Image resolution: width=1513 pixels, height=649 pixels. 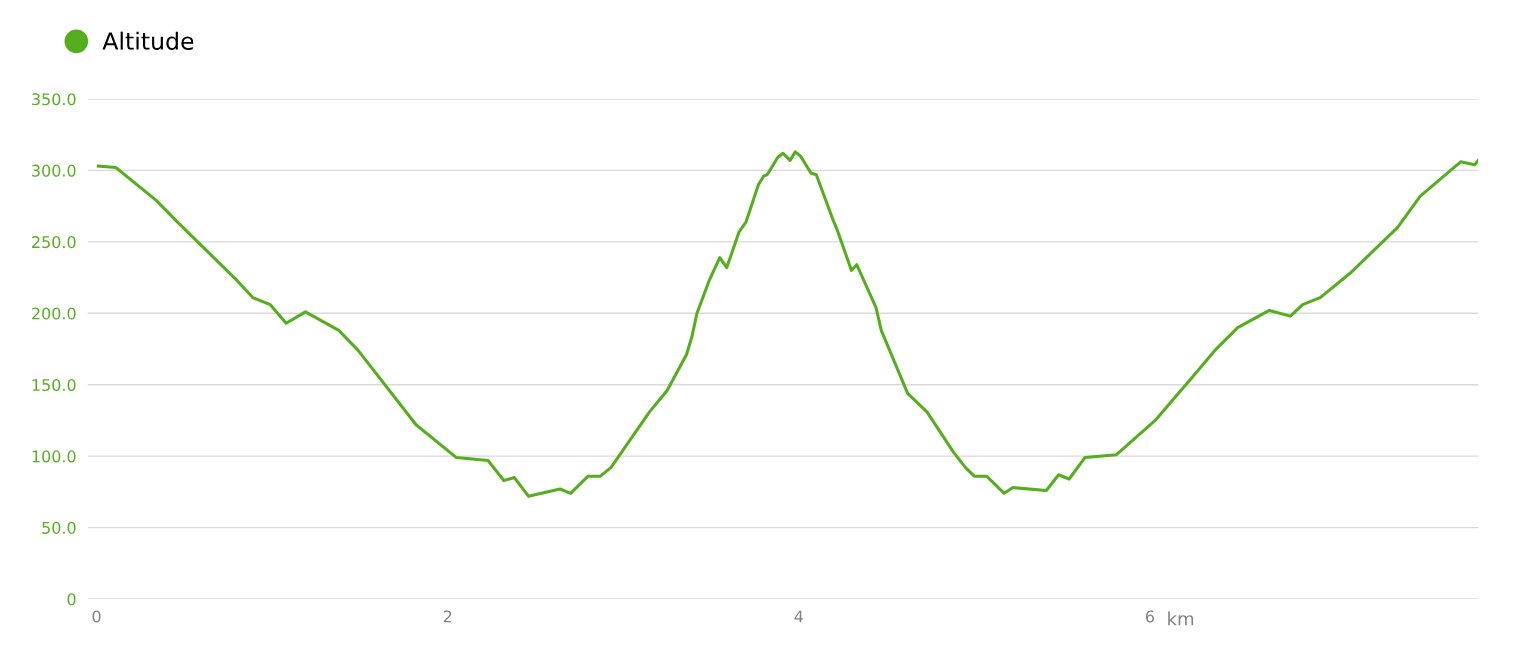 What do you see at coordinates (96, 616) in the screenshot?
I see `x-tick-label: 0` at bounding box center [96, 616].